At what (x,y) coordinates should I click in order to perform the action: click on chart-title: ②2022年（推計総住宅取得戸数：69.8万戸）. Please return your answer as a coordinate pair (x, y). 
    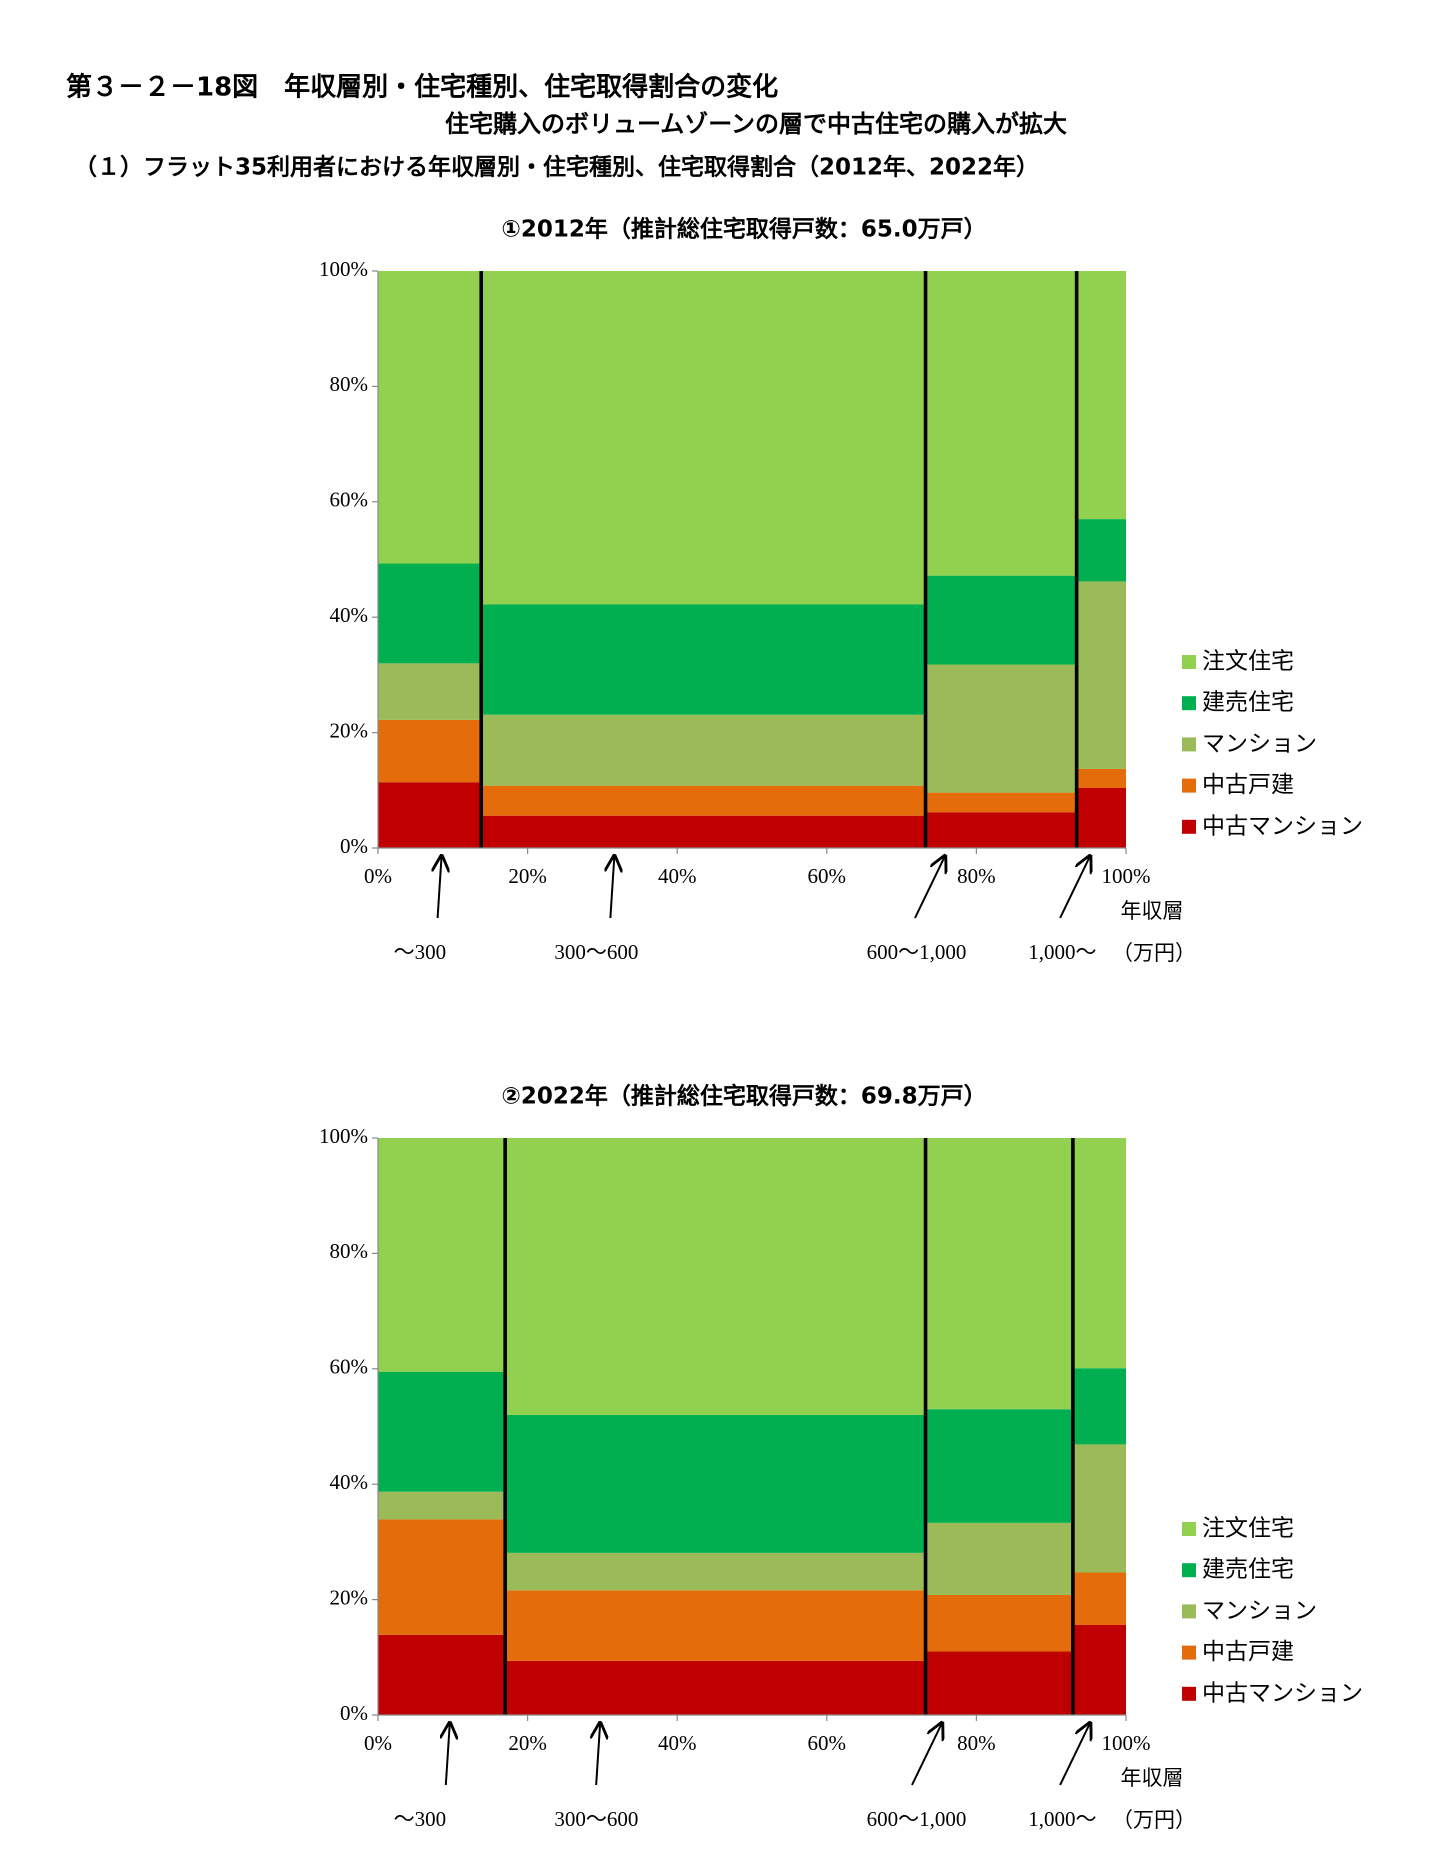
    Looking at the image, I should click on (743, 1096).